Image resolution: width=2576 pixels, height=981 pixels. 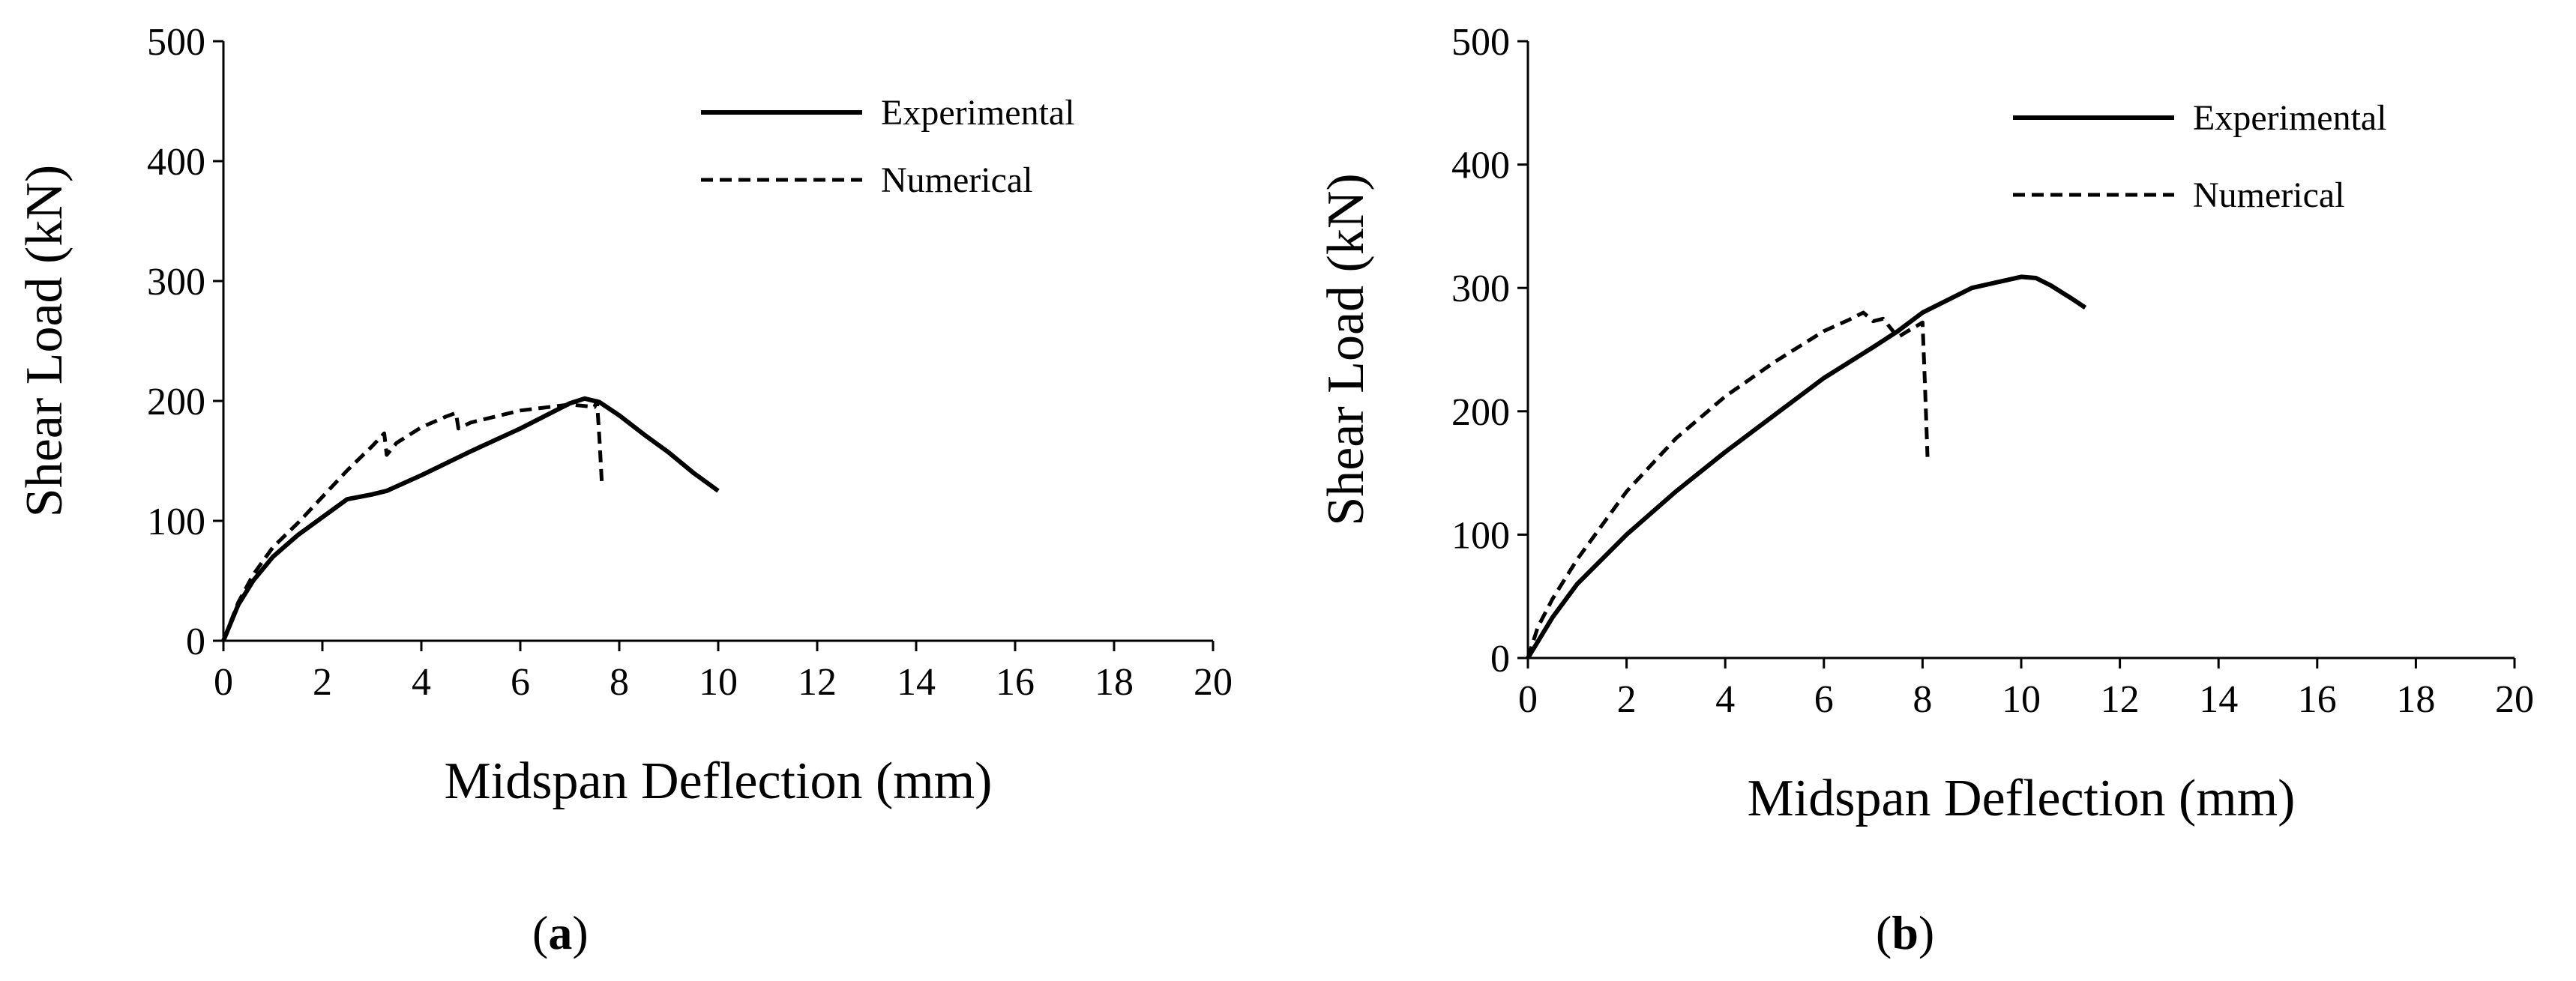 I want to click on caption-b: (b), so click(x=1905, y=933).